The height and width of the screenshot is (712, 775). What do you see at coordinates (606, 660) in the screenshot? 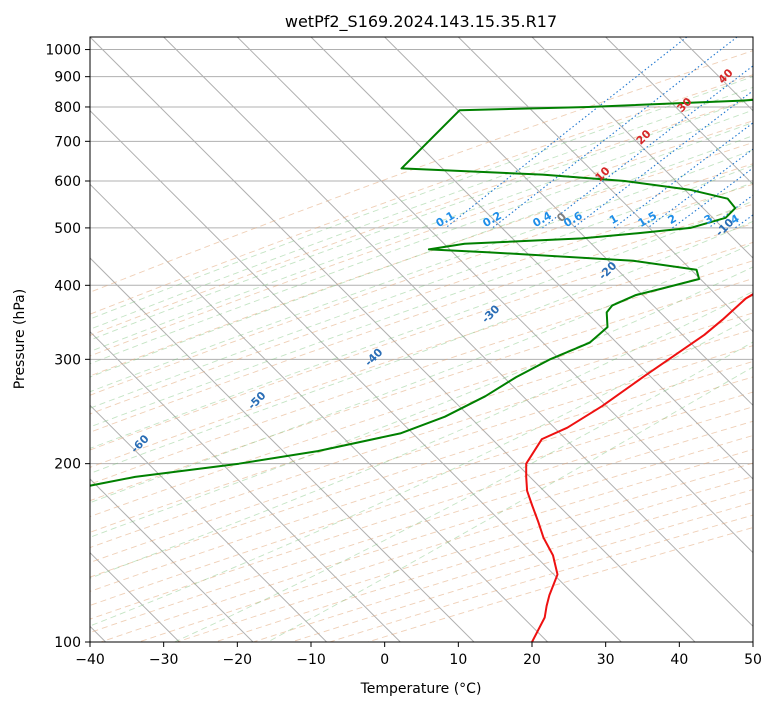
I see `x-tick-label: 30` at bounding box center [606, 660].